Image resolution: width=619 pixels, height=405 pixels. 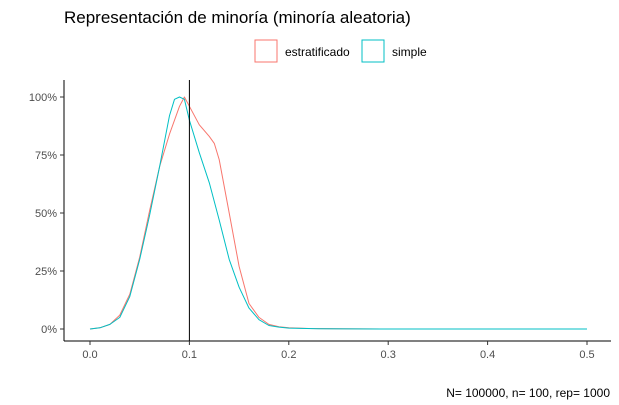 I want to click on y-tick-label: 25%, so click(x=46, y=272).